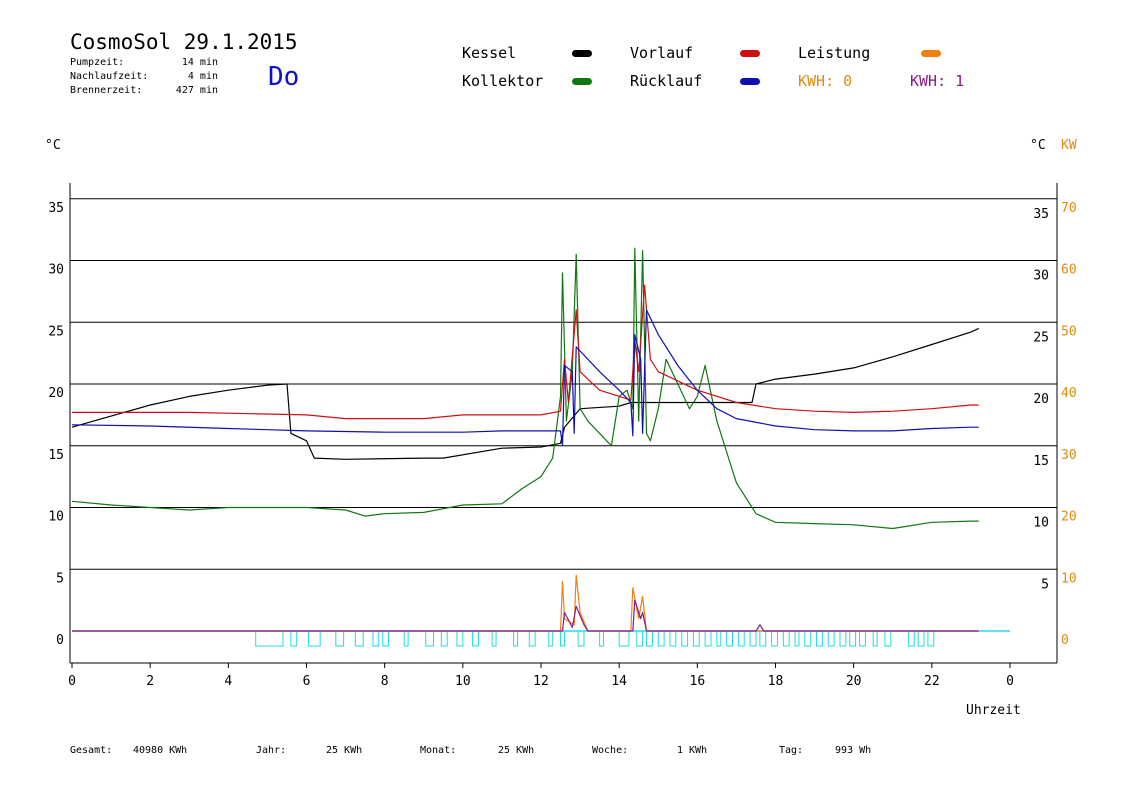  What do you see at coordinates (91, 750) in the screenshot?
I see `footer-gesamt-label: Gesamt:` at bounding box center [91, 750].